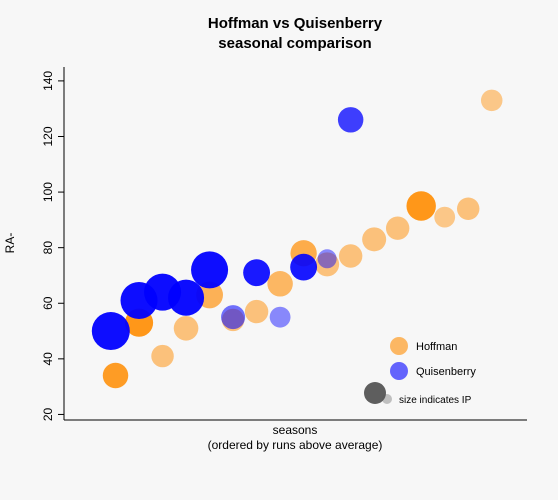  Describe the element at coordinates (295, 445) in the screenshot. I see `x-axis-sublabel: (ordered by runs above average)` at that location.